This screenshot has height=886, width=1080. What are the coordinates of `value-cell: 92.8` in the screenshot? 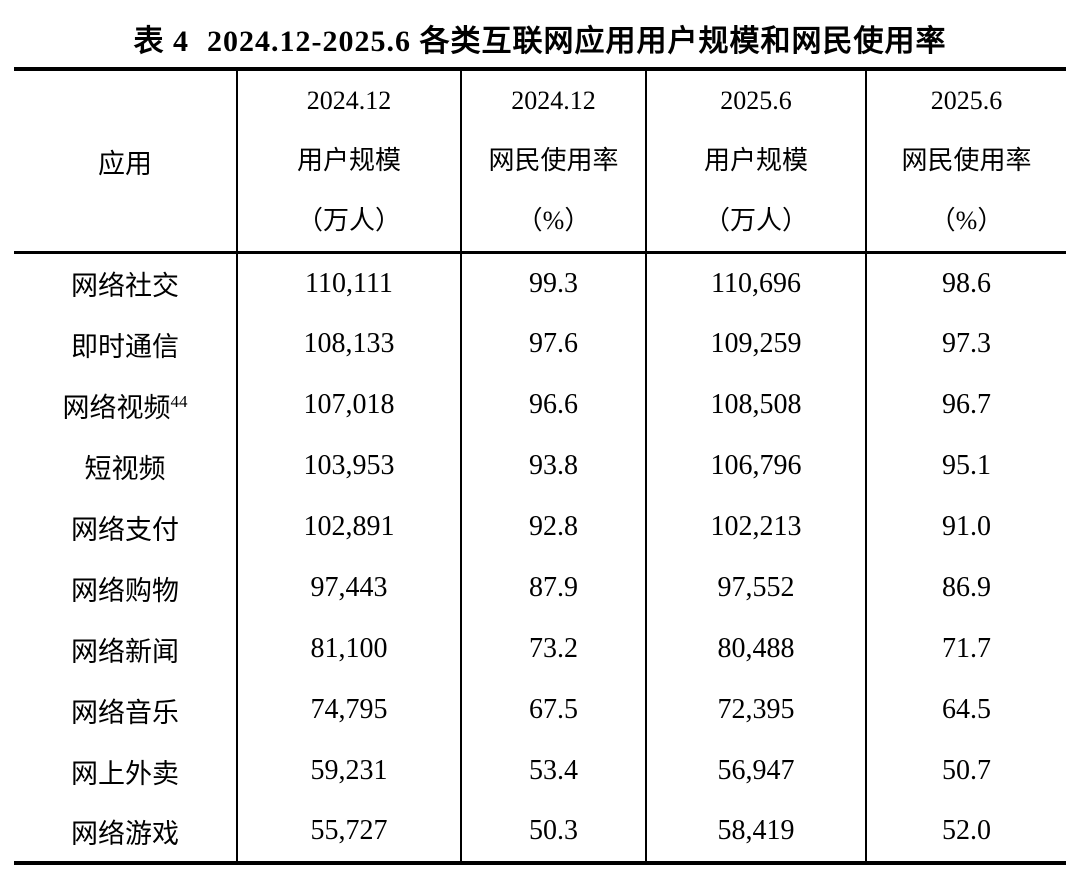 It's located at (553, 527).